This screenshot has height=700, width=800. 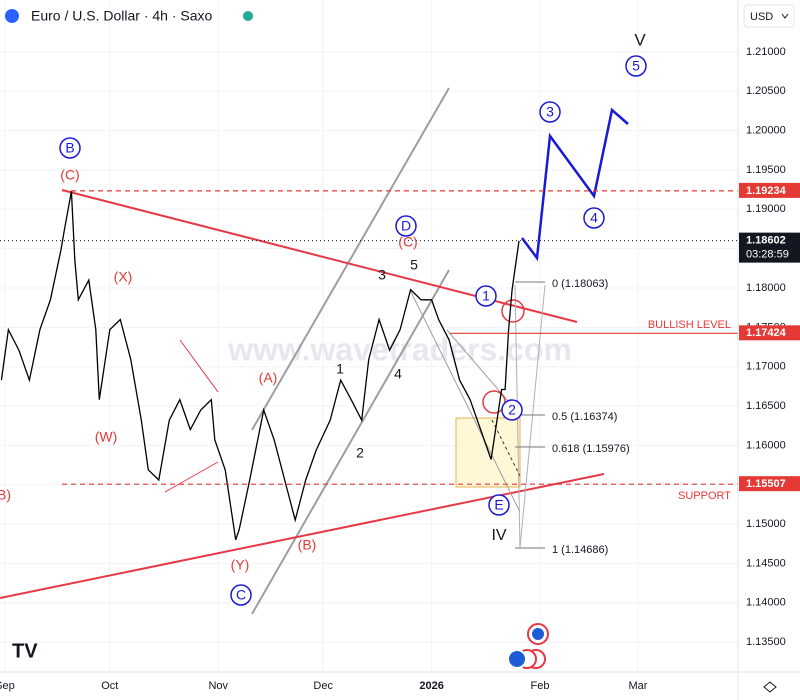 What do you see at coordinates (766, 524) in the screenshot?
I see `y-tick-label: 1.15000` at bounding box center [766, 524].